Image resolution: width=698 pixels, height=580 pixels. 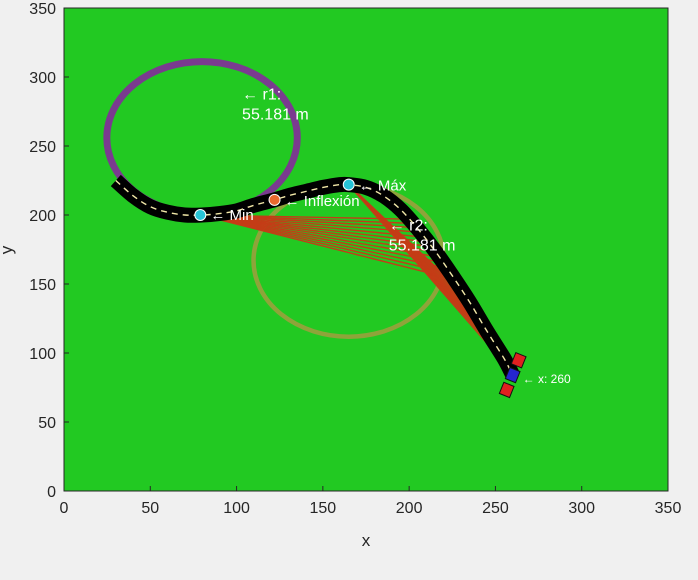 I want to click on x-tick-label: 100, so click(x=236, y=508).